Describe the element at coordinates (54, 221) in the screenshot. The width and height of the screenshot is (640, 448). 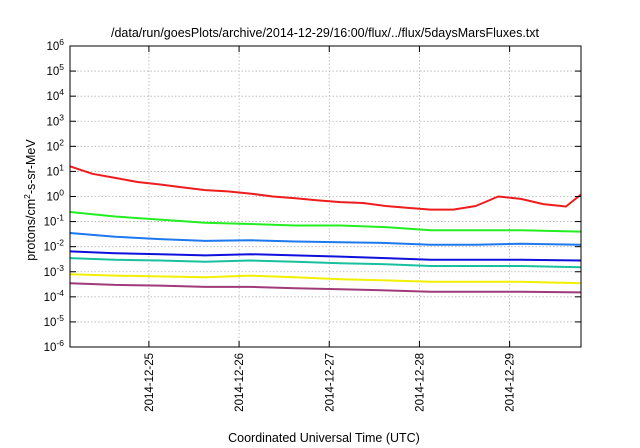
I see `y-tick-label: 10⁻¹` at that location.